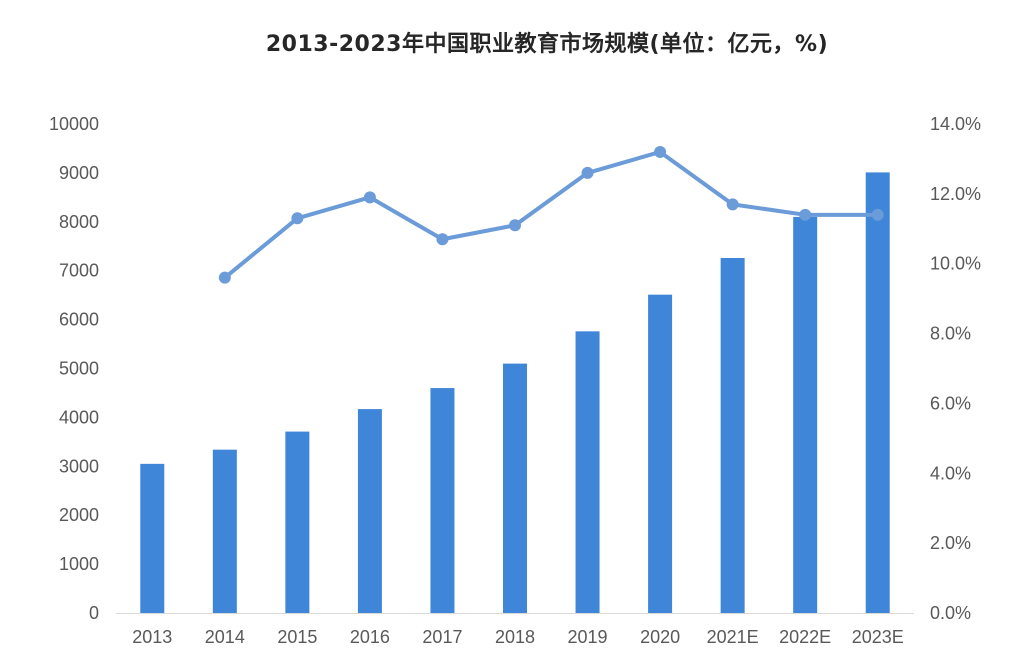 This screenshot has width=1024, height=659. I want to click on x-axis-tick-label: 2016, so click(370, 637).